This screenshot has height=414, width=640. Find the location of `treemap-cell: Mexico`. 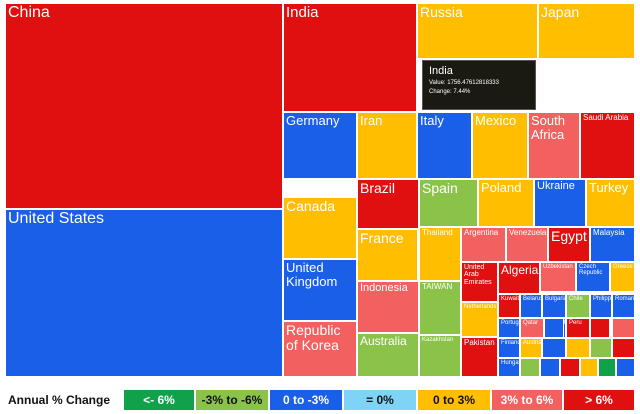

treemap-cell: Mexico is located at coordinates (500, 145).